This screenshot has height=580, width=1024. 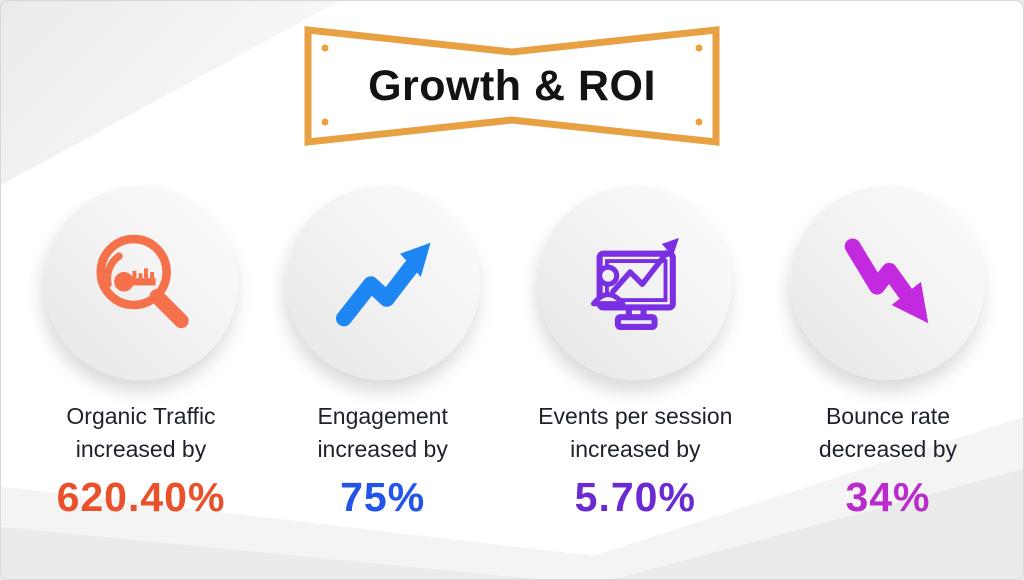 I want to click on stat-card-events-per-session: Events per session increased by 5.70%, so click(x=635, y=353).